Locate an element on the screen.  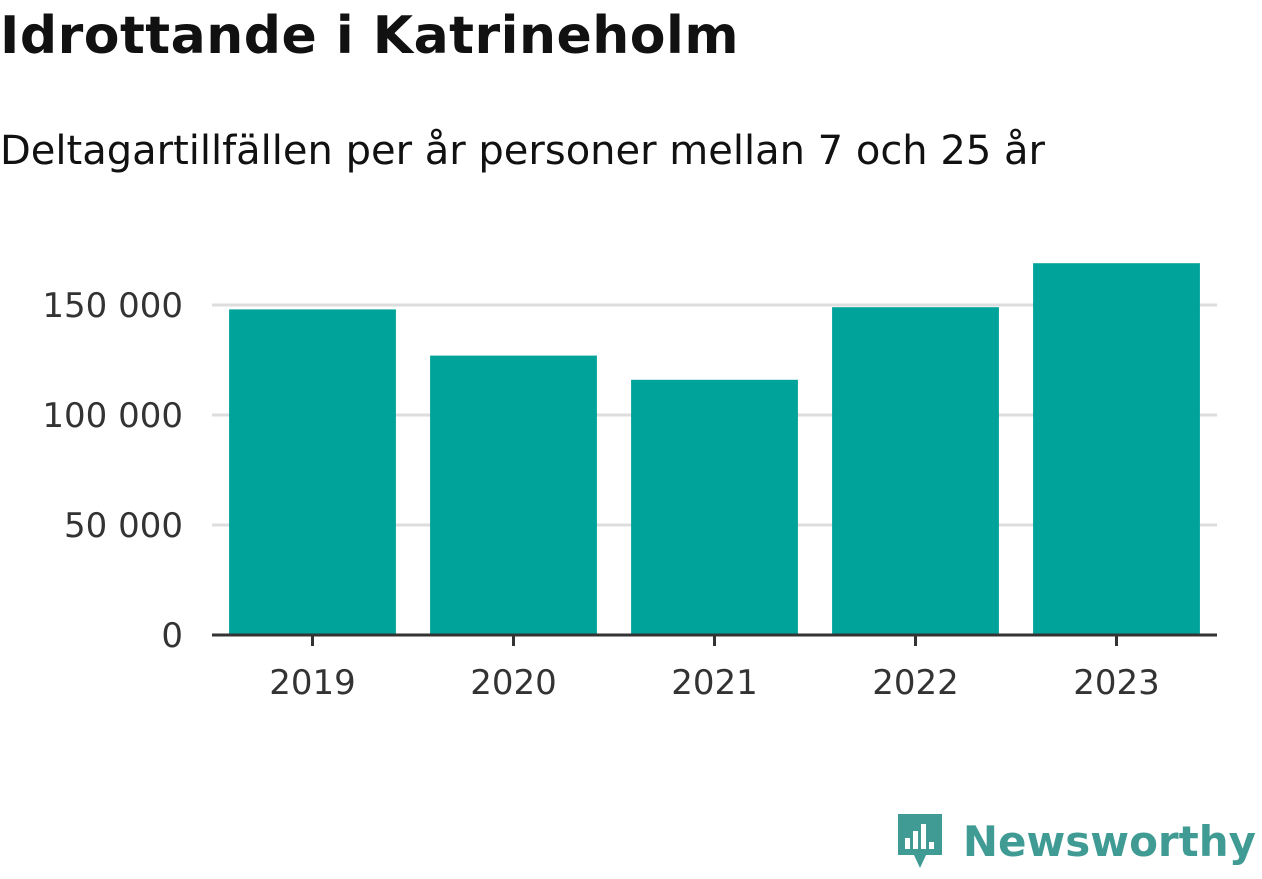
y-tick-label: 100 000 is located at coordinates (112, 416).